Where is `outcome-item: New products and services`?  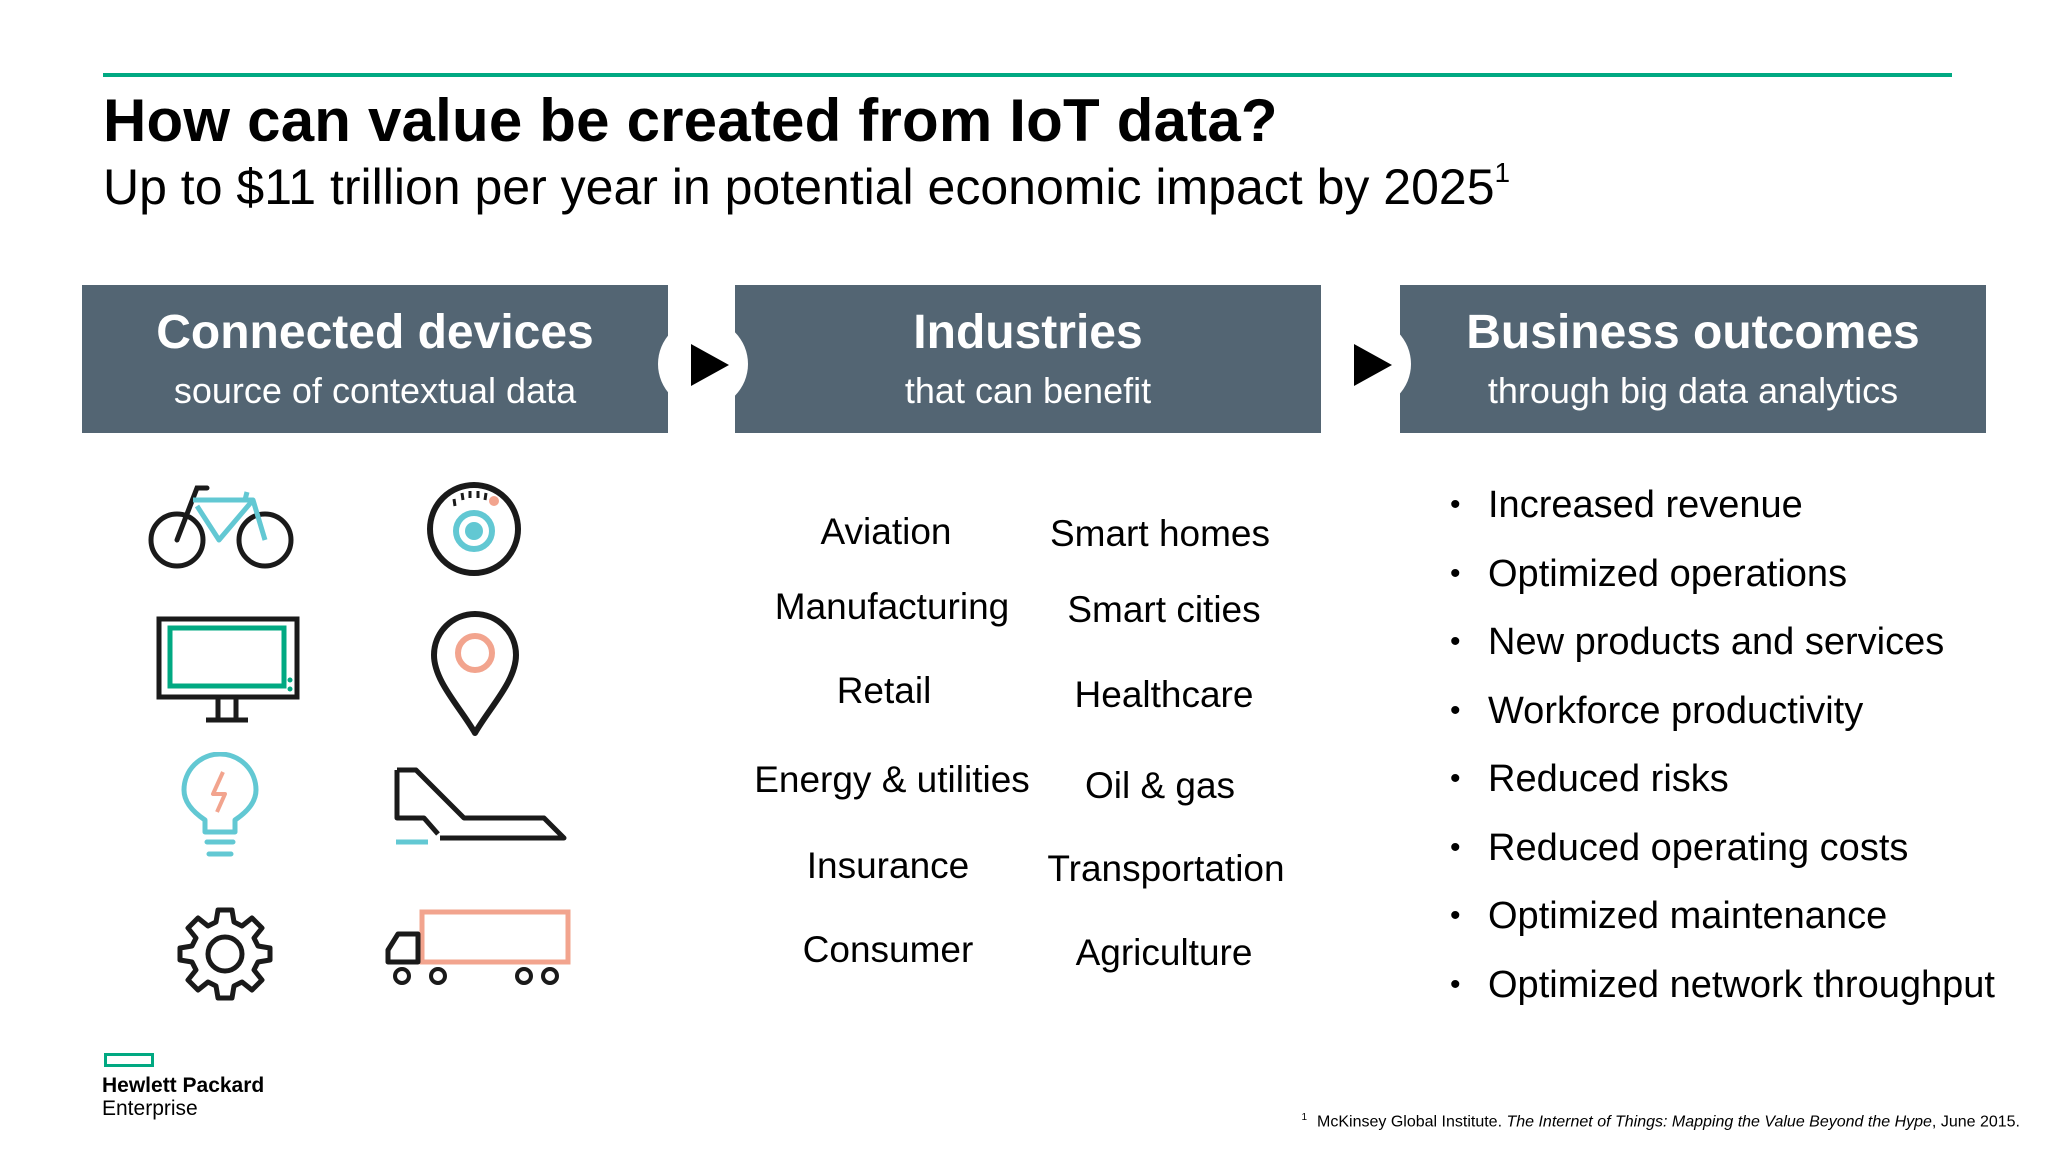 outcome-item: New products and services is located at coordinates (1718, 651).